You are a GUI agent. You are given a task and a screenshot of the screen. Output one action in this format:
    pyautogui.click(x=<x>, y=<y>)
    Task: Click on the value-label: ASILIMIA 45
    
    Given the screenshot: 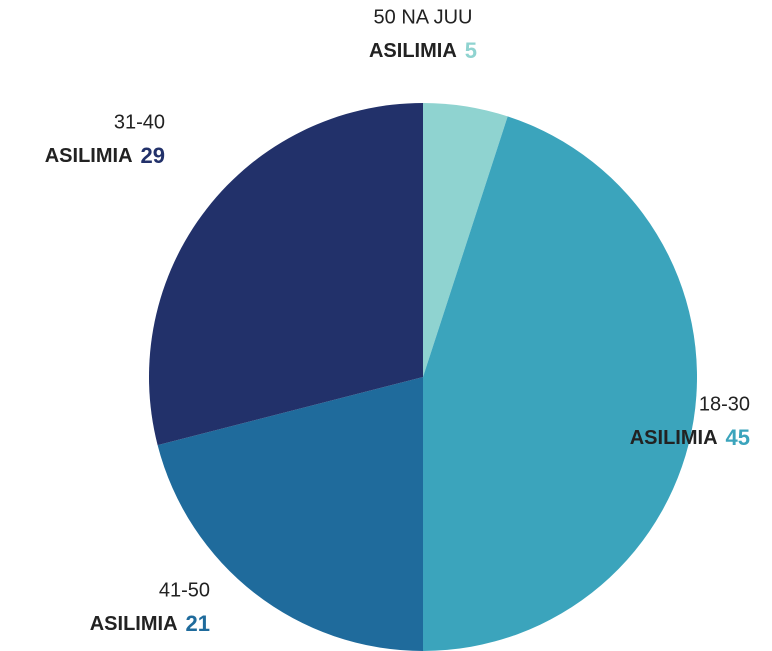 What is the action you would take?
    pyautogui.click(x=690, y=437)
    